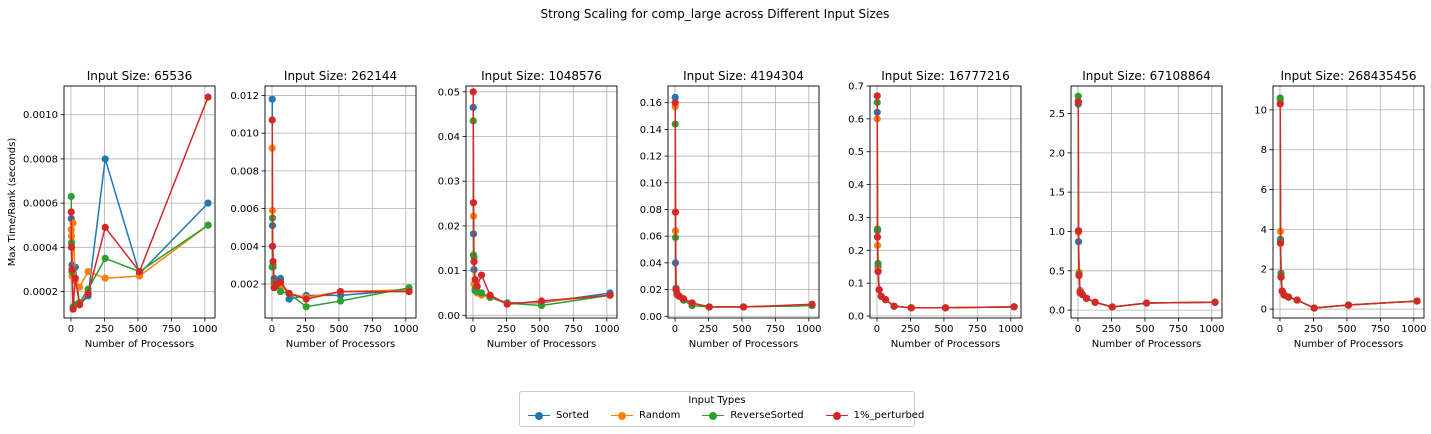 The width and height of the screenshot is (1431, 434). Describe the element at coordinates (449, 92) in the screenshot. I see `y-tick-label: 0.05` at that location.